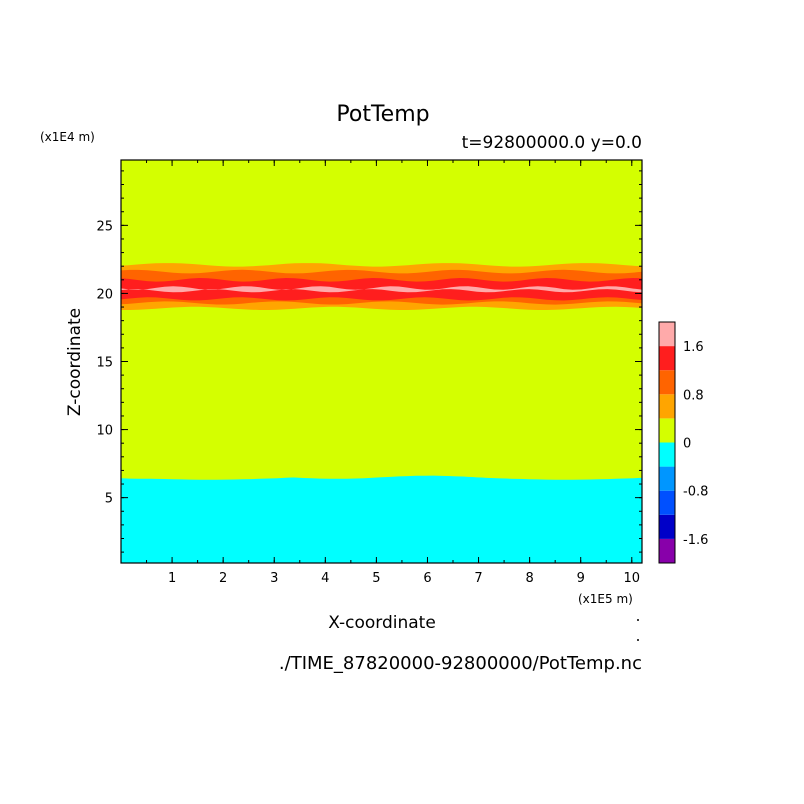 This screenshot has width=804, height=804. I want to click on x-tick-label: 10, so click(632, 578).